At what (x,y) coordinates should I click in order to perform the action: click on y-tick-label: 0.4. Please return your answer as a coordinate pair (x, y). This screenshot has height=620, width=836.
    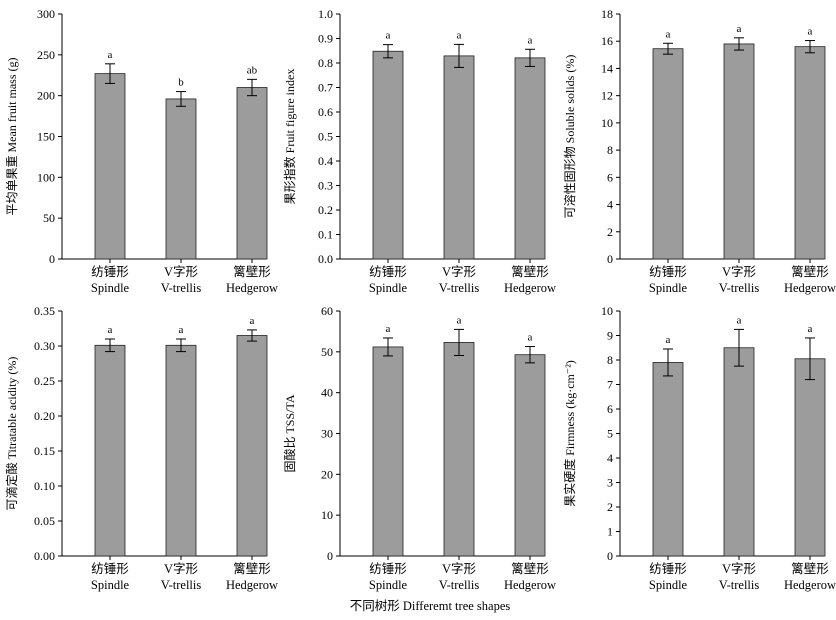
    Looking at the image, I should click on (325, 161).